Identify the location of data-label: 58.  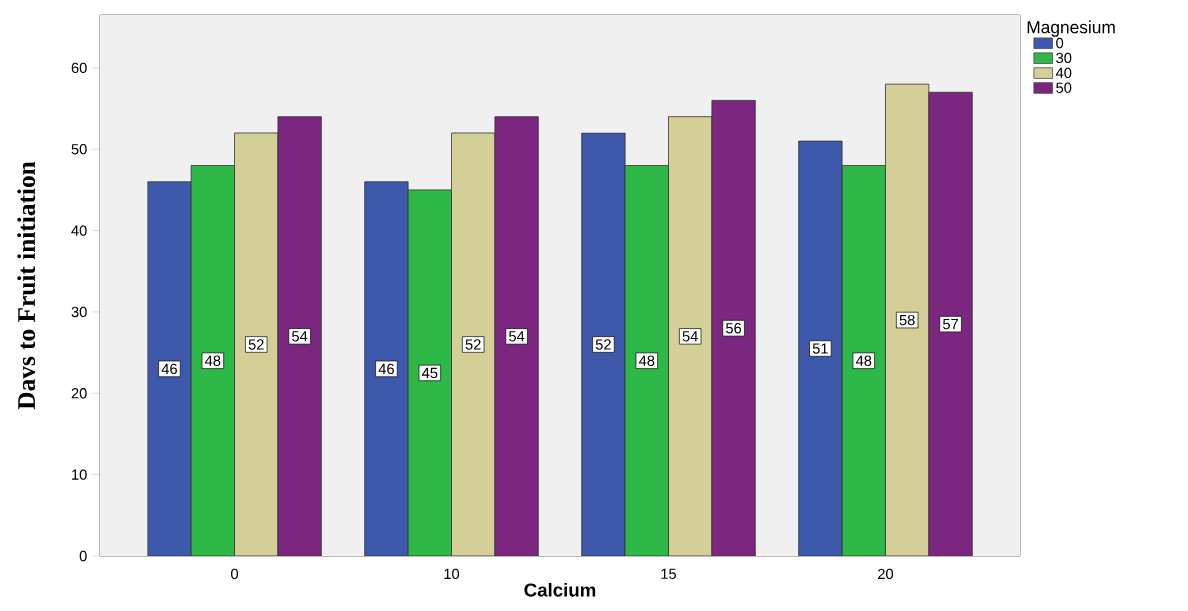
(907, 320).